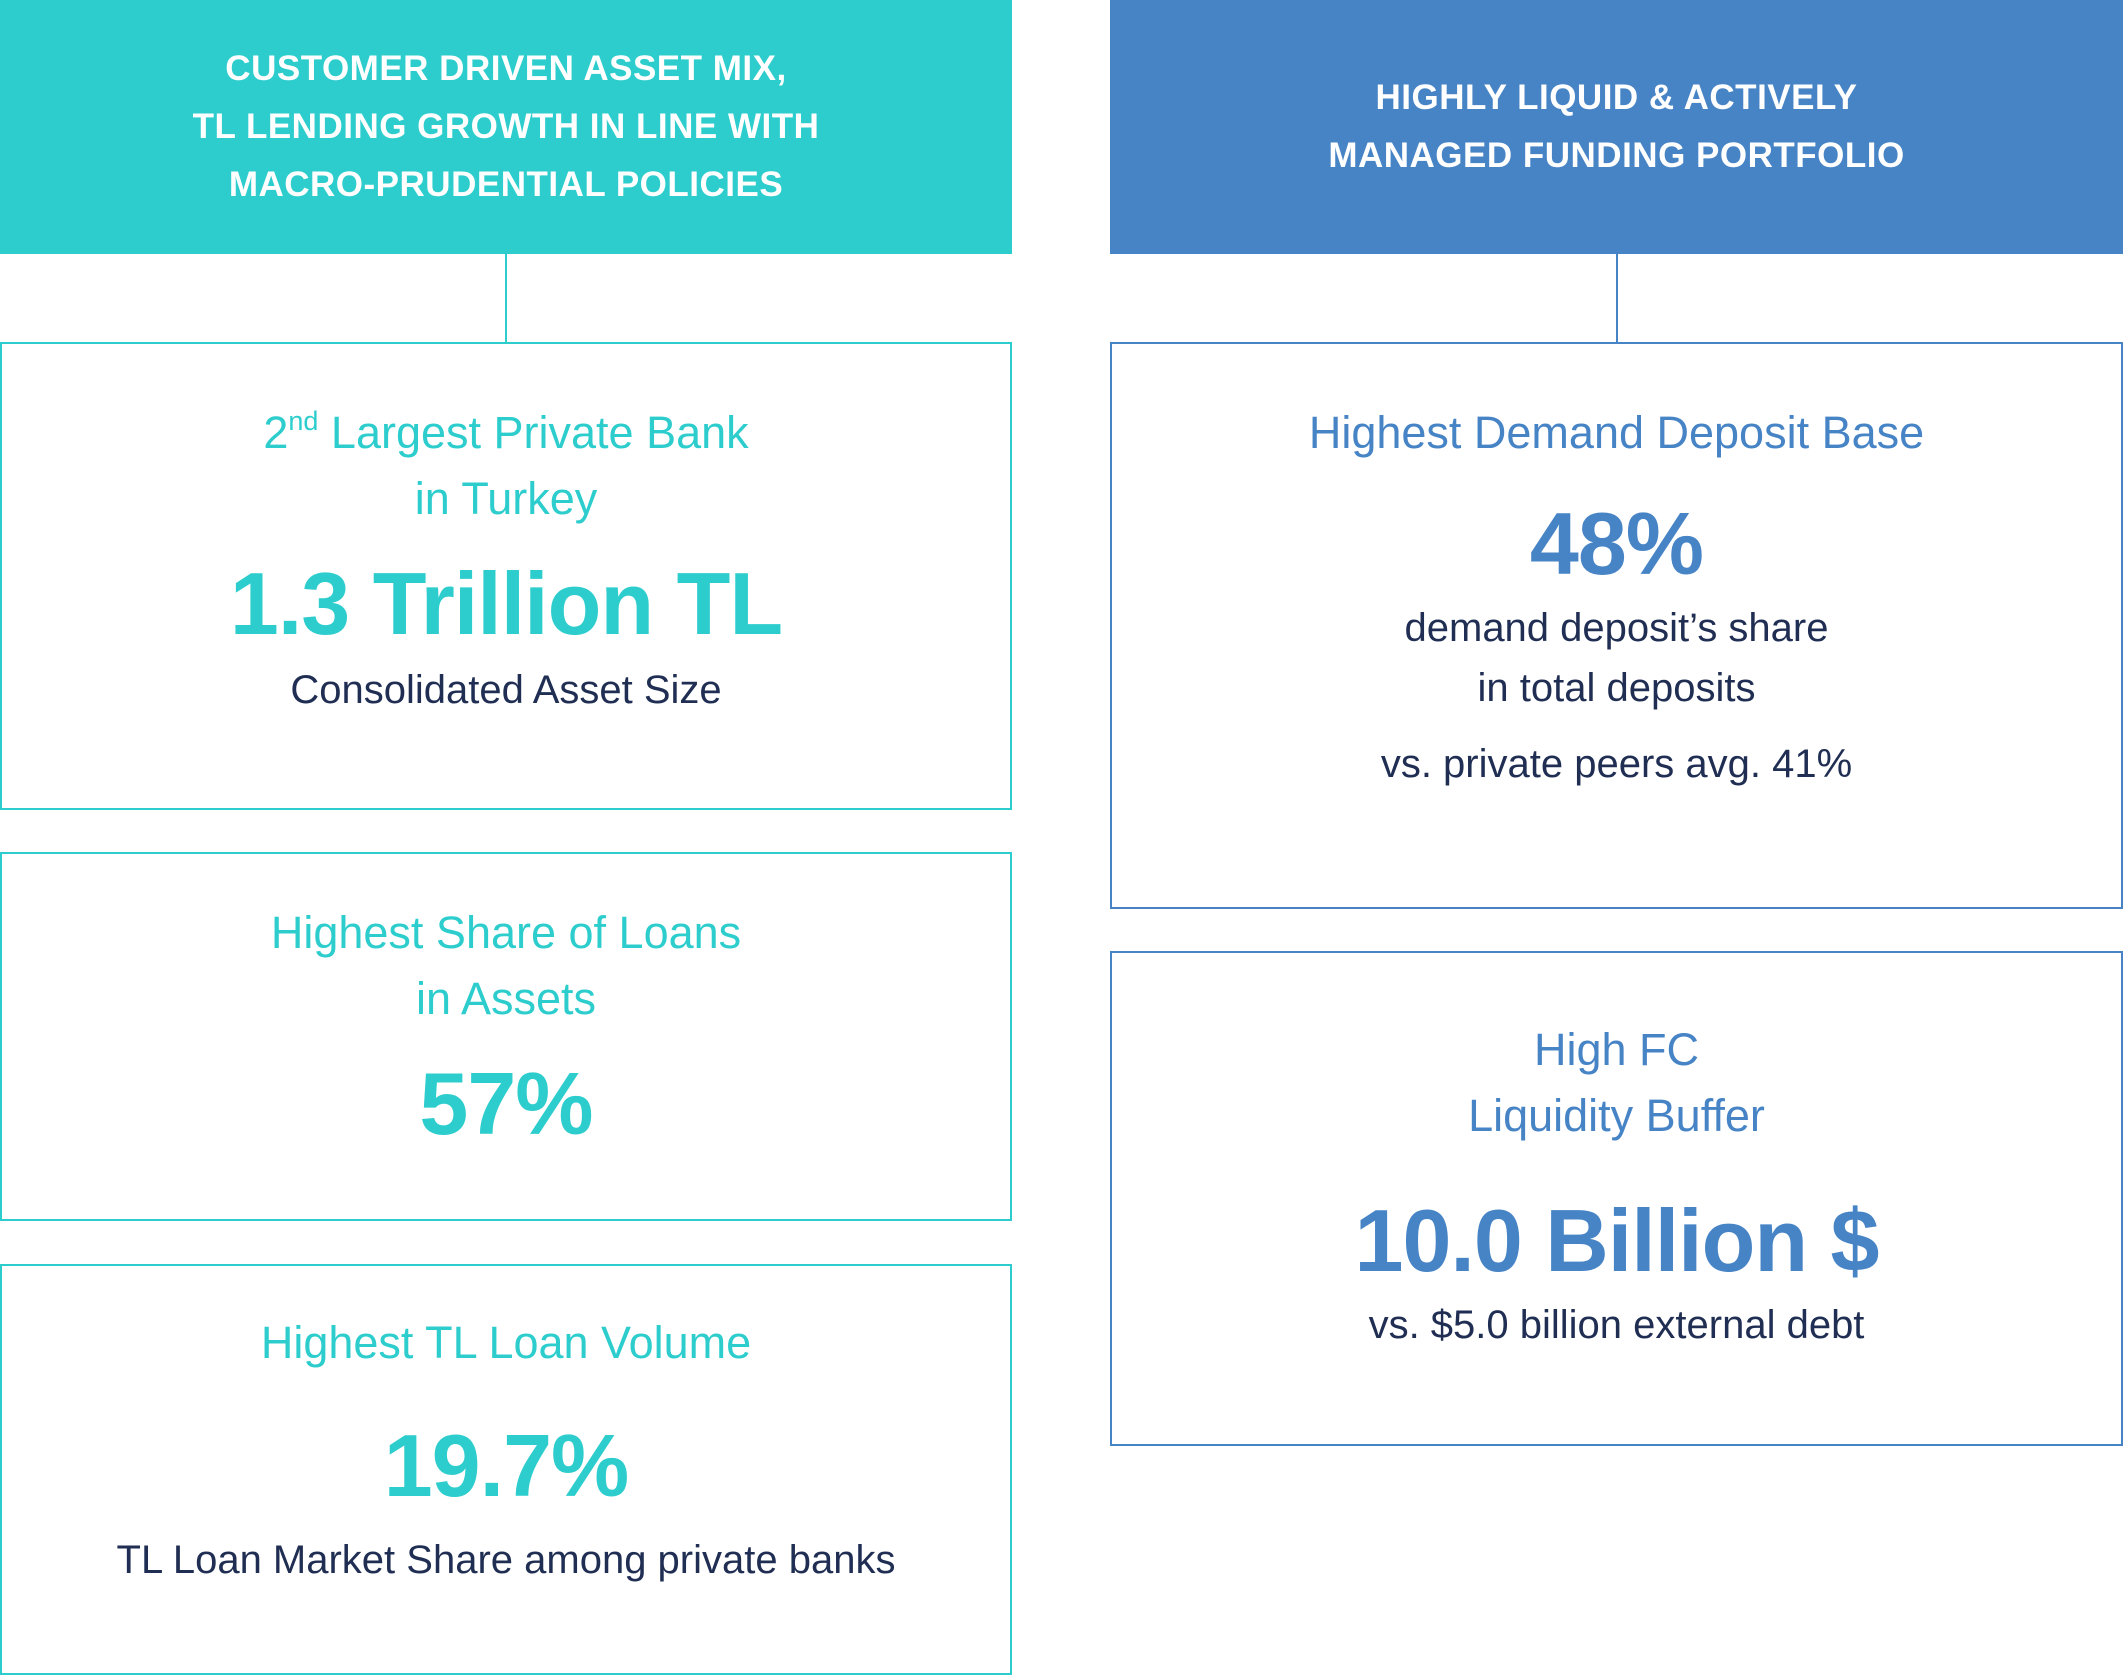 The width and height of the screenshot is (2124, 1675). Describe the element at coordinates (1616, 1115) in the screenshot. I see `title-text: Liquidity Buffer` at that location.